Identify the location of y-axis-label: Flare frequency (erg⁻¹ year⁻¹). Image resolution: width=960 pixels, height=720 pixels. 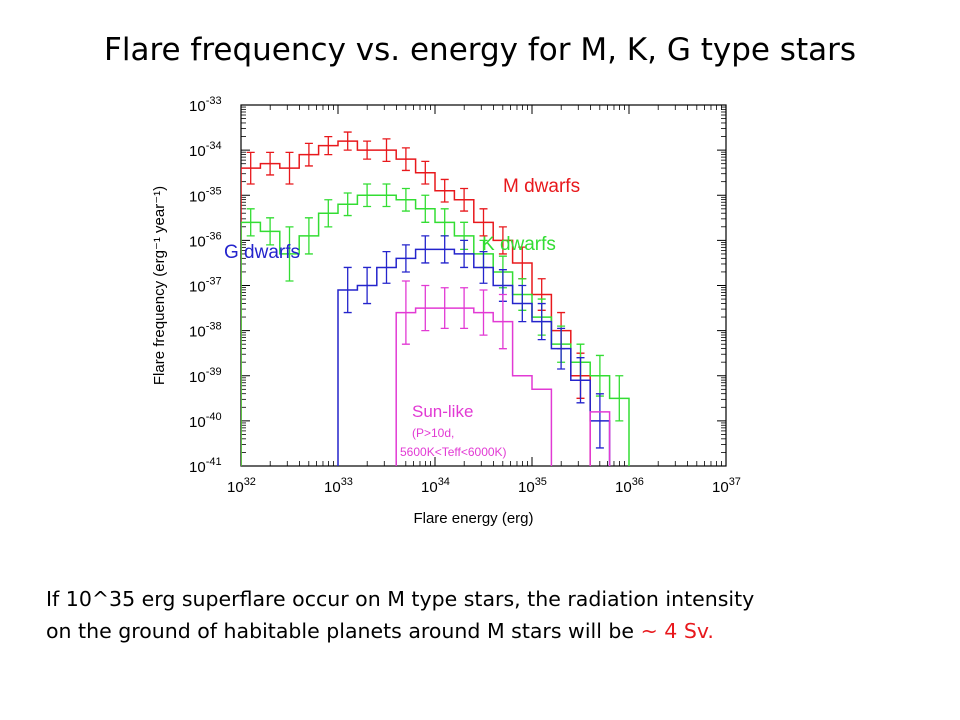
(159, 285).